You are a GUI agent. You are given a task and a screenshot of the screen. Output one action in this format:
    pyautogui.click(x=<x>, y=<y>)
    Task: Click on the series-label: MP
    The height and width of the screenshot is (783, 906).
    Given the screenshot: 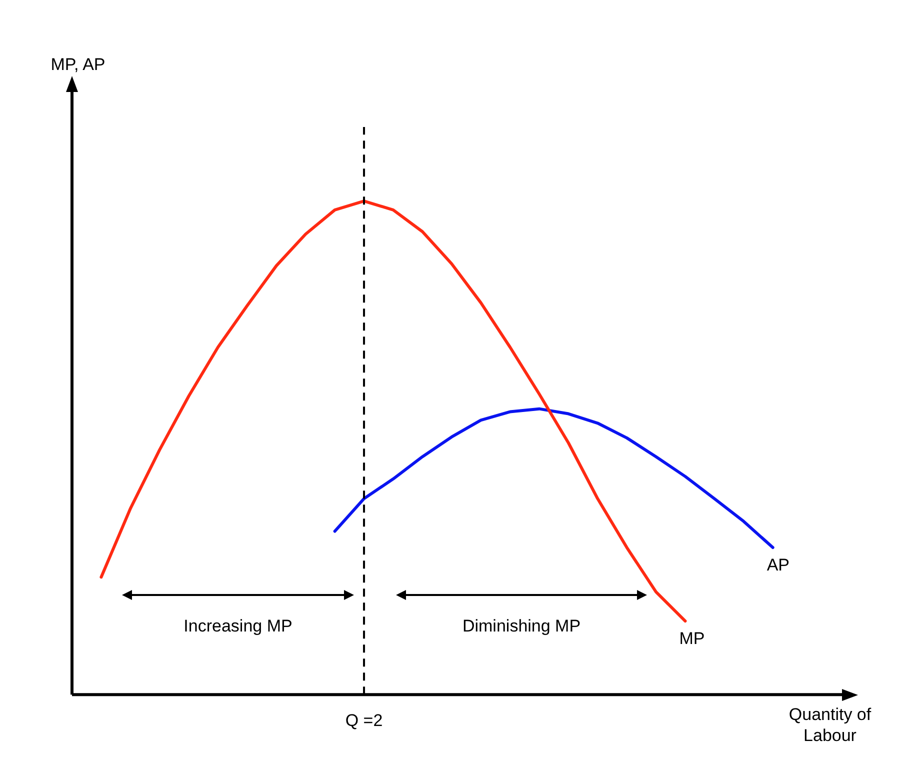 What is the action you would take?
    pyautogui.click(x=692, y=638)
    